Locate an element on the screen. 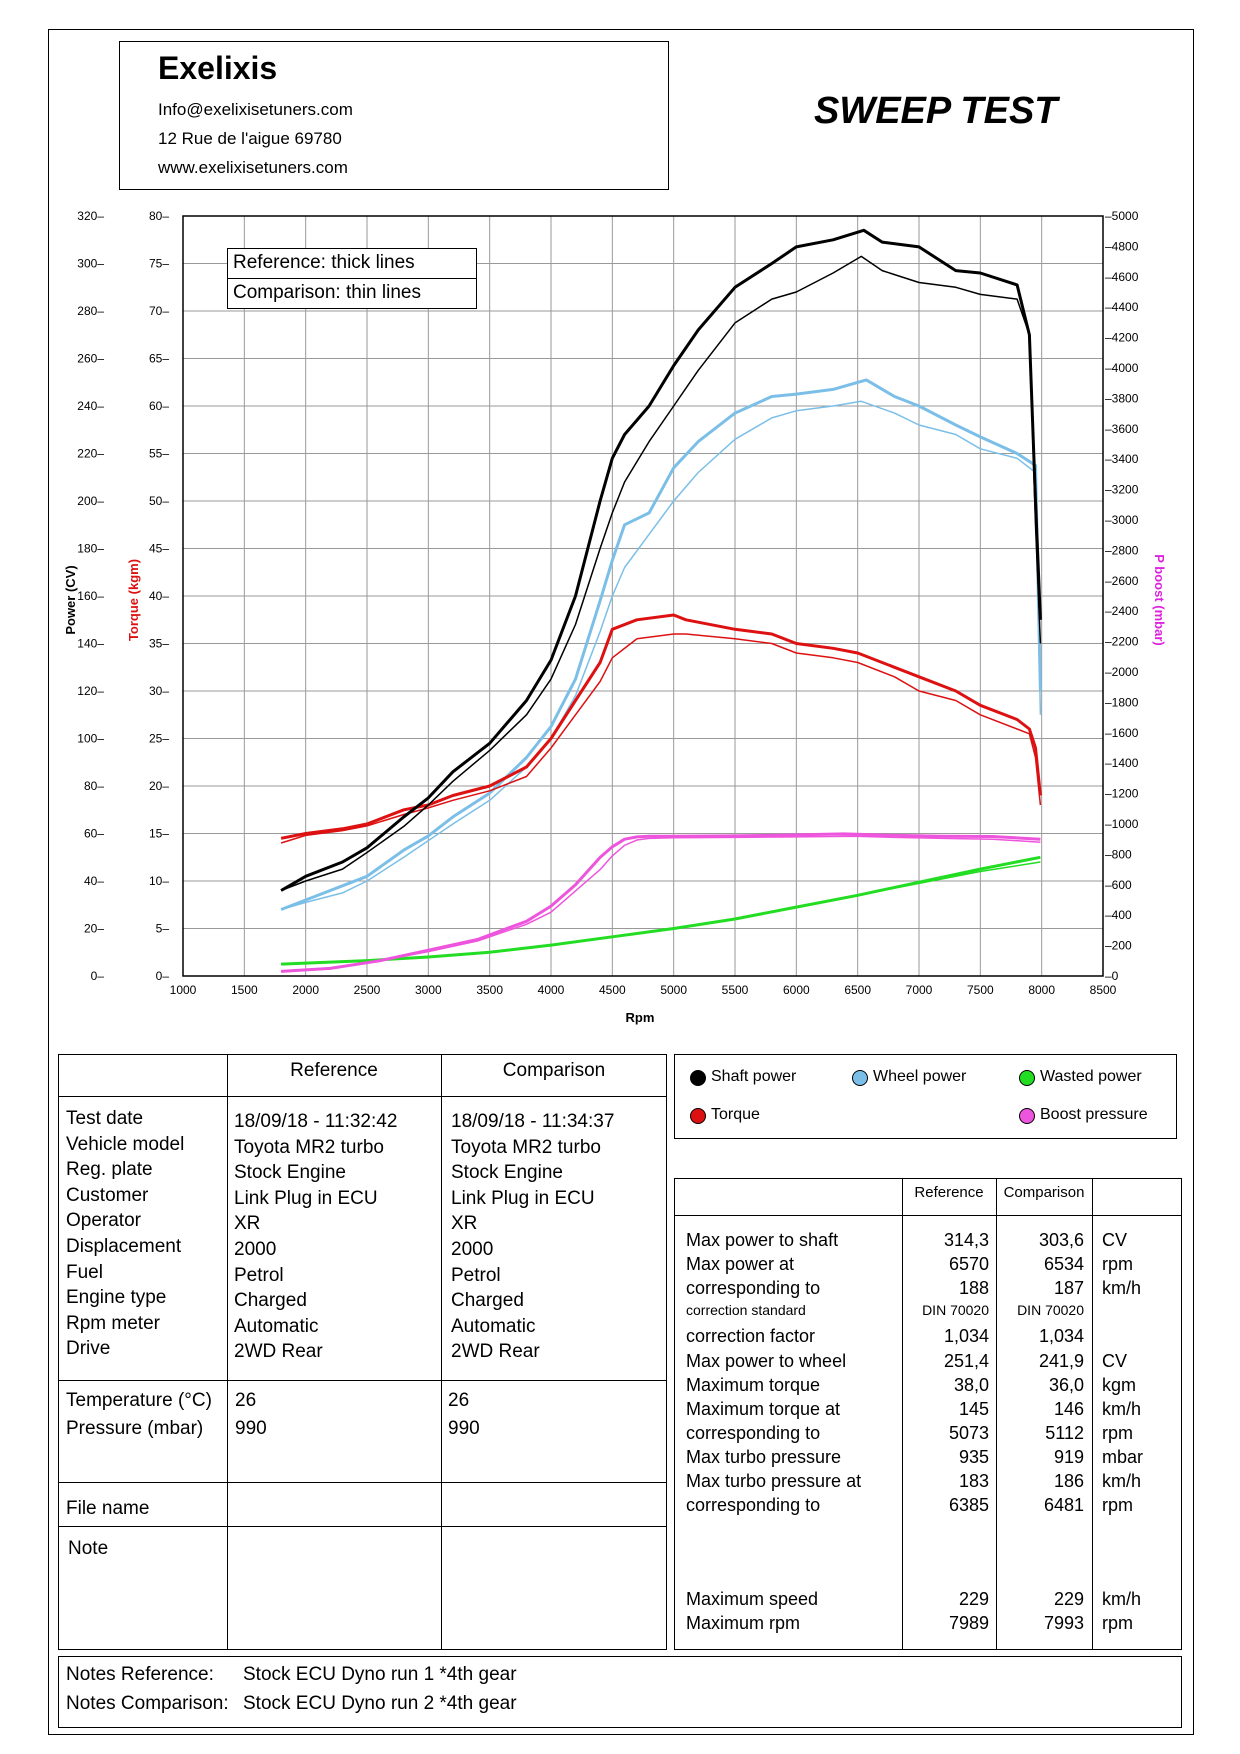 The image size is (1240, 1754). torque-tick-label: 20– is located at coordinates (159, 786).